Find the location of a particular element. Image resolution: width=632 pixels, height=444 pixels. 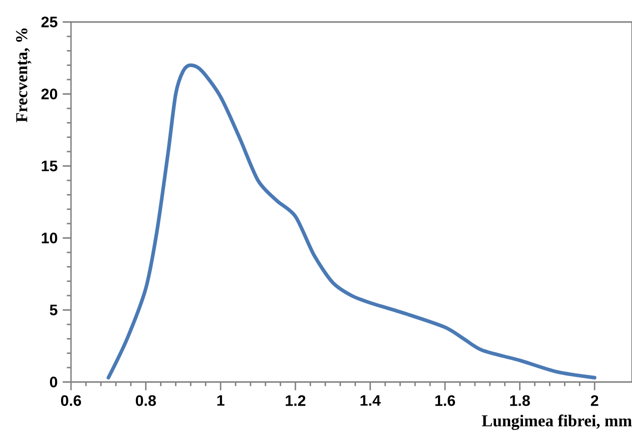

x-tick-label: 1.2 is located at coordinates (296, 400).